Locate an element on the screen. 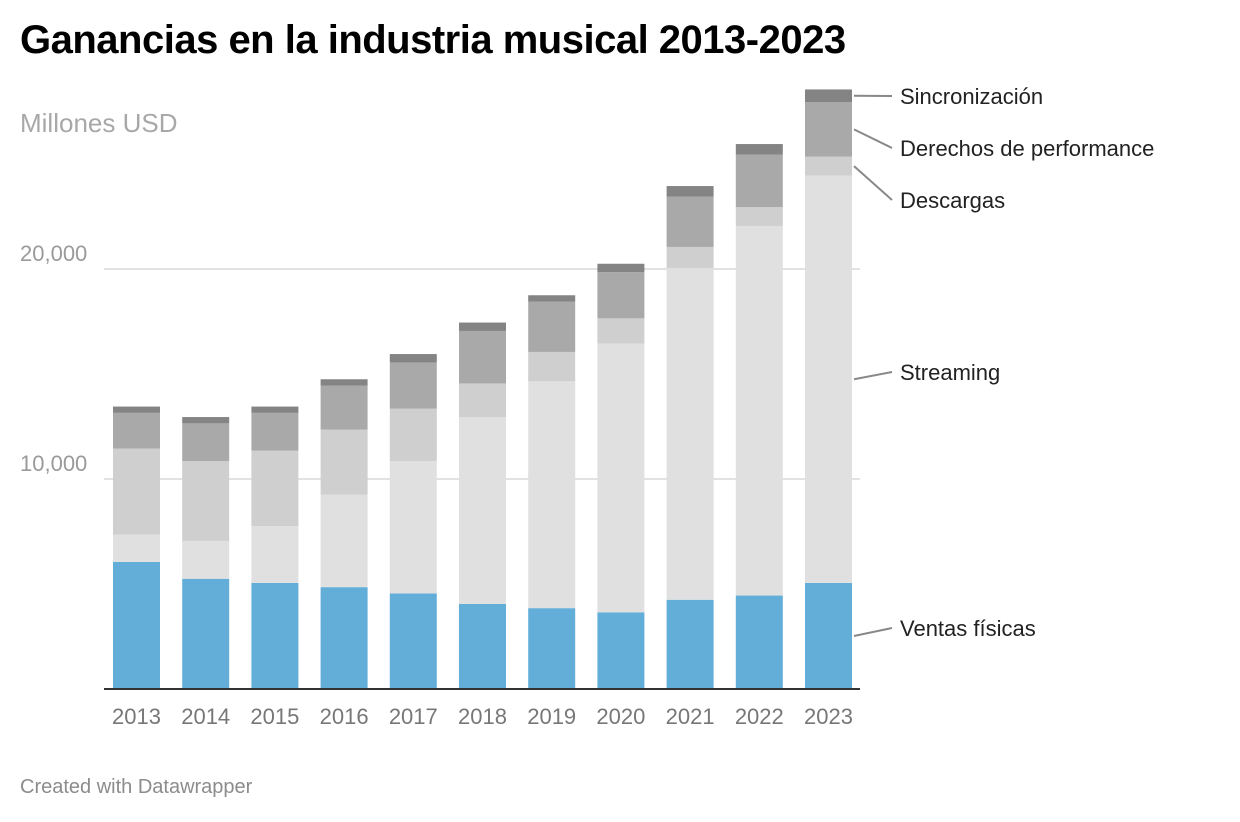 The height and width of the screenshot is (822, 1240). y-tick-label: 10,000 is located at coordinates (53, 463).